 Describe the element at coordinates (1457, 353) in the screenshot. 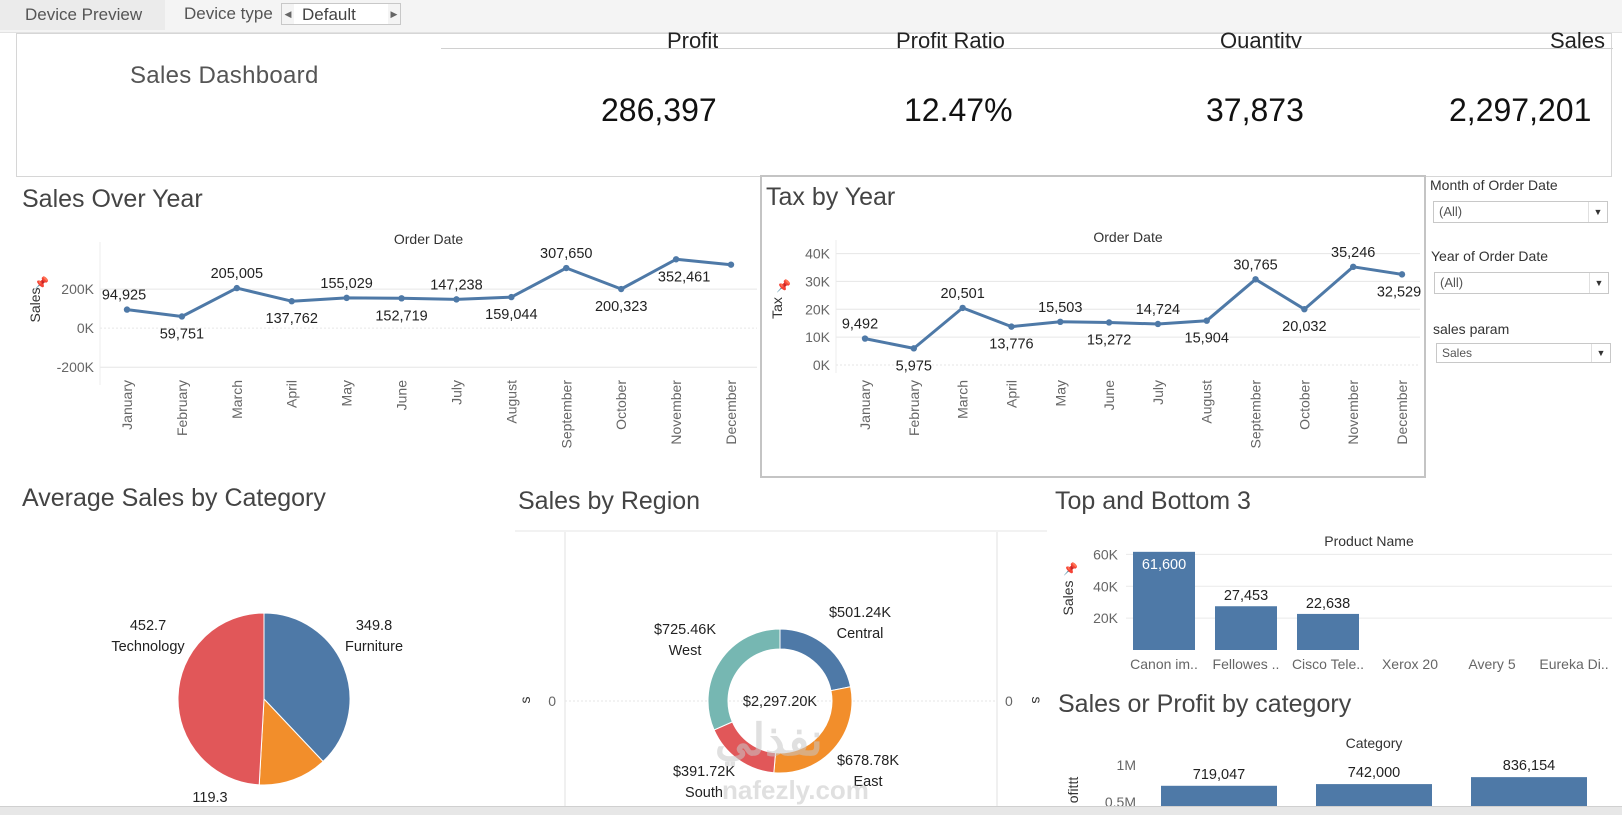

I see `sales-param-value: Sales` at that location.